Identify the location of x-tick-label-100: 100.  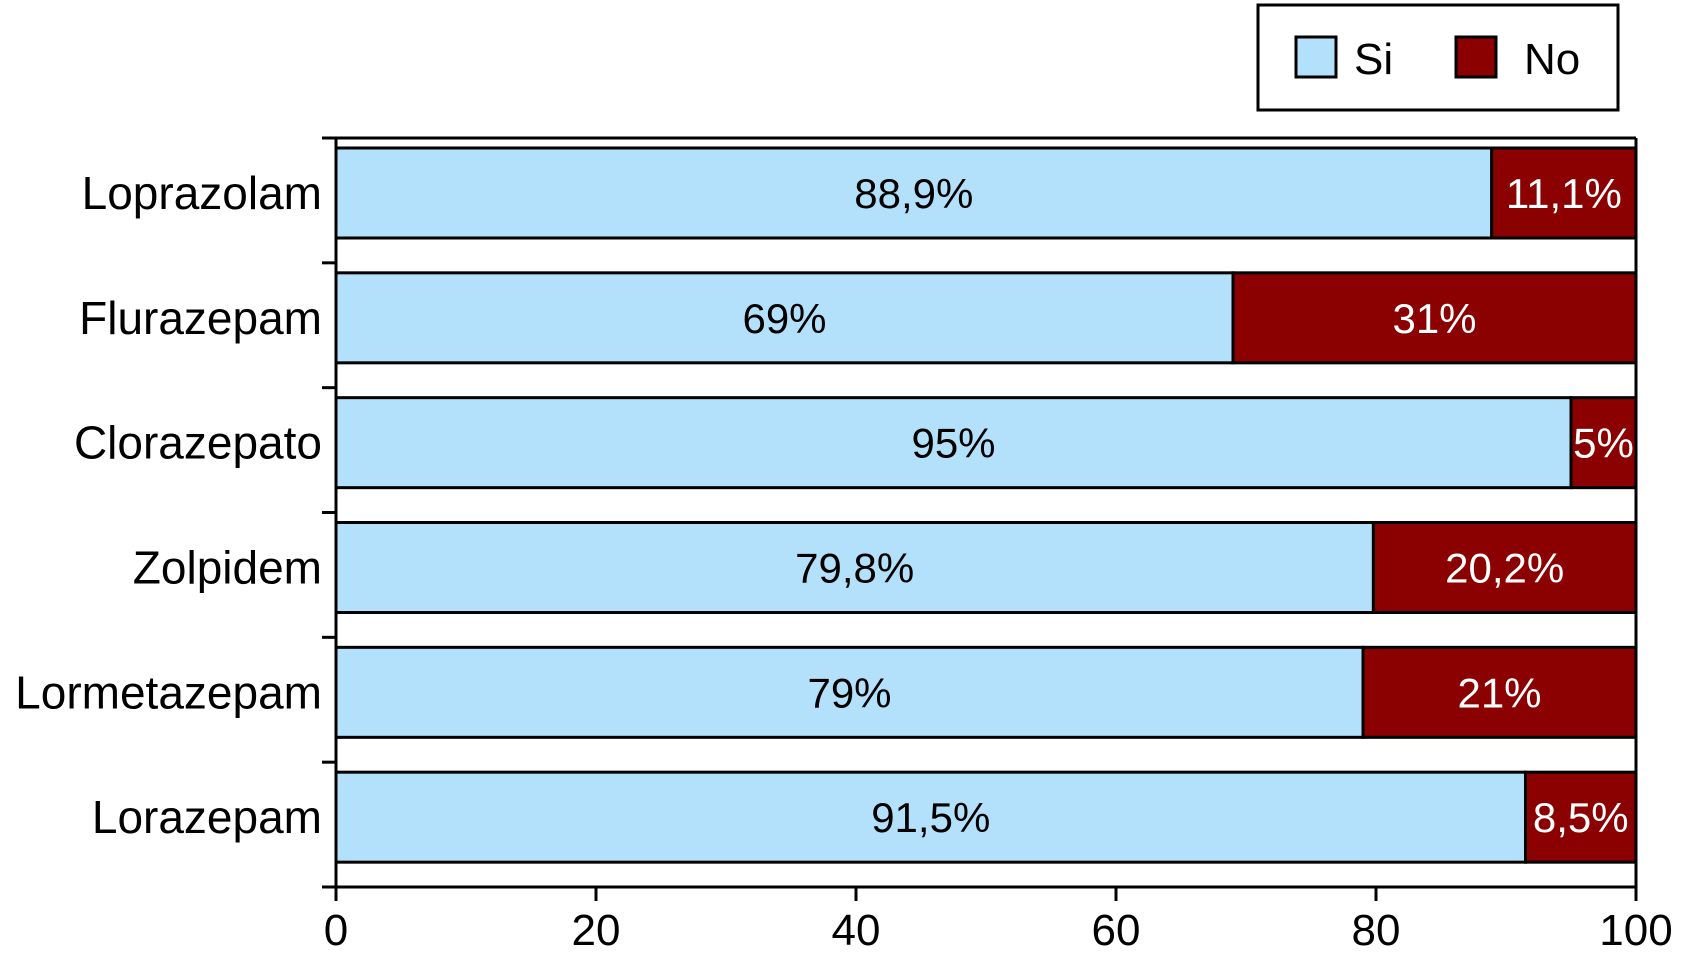
(1635, 930).